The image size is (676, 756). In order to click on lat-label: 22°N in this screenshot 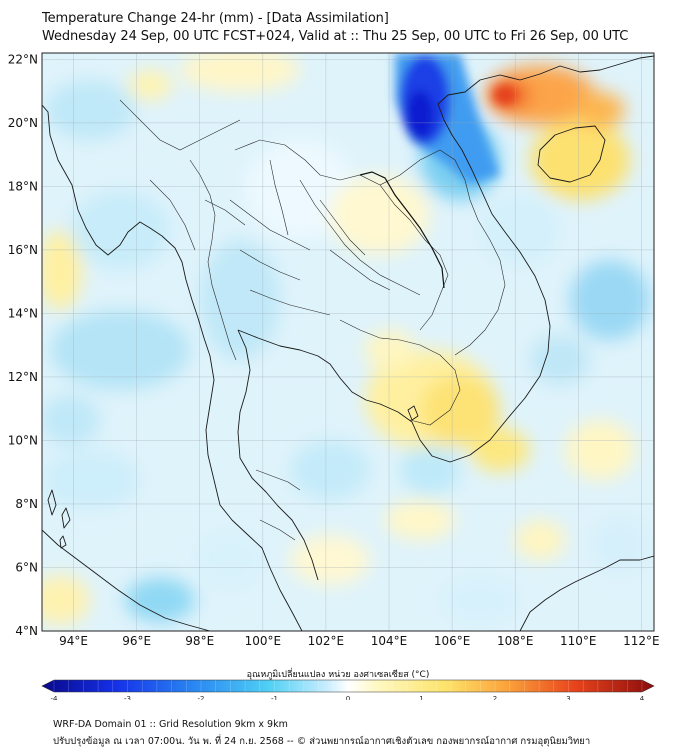, I will do `click(23, 59)`.